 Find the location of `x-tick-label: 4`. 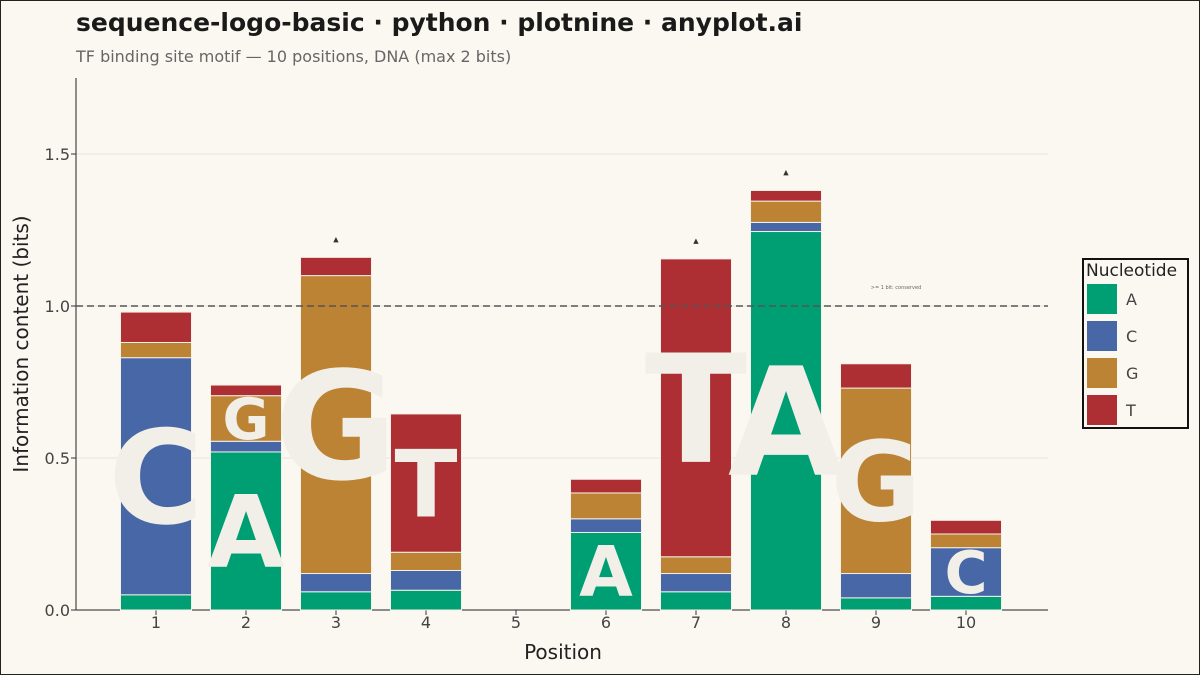

x-tick-label: 4 is located at coordinates (426, 622).